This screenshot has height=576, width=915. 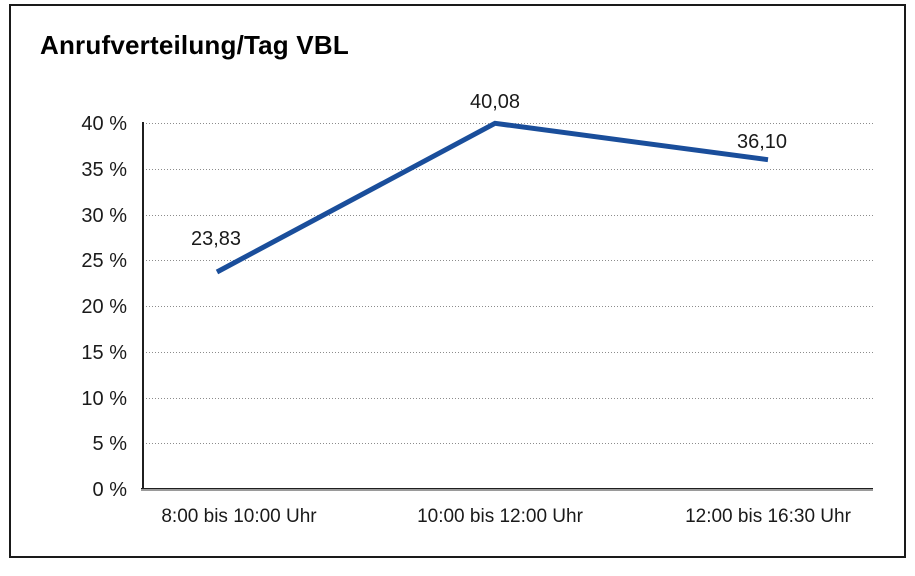 What do you see at coordinates (239, 516) in the screenshot?
I see `x-category-label: 8:00 bis 10:00 Uhr` at bounding box center [239, 516].